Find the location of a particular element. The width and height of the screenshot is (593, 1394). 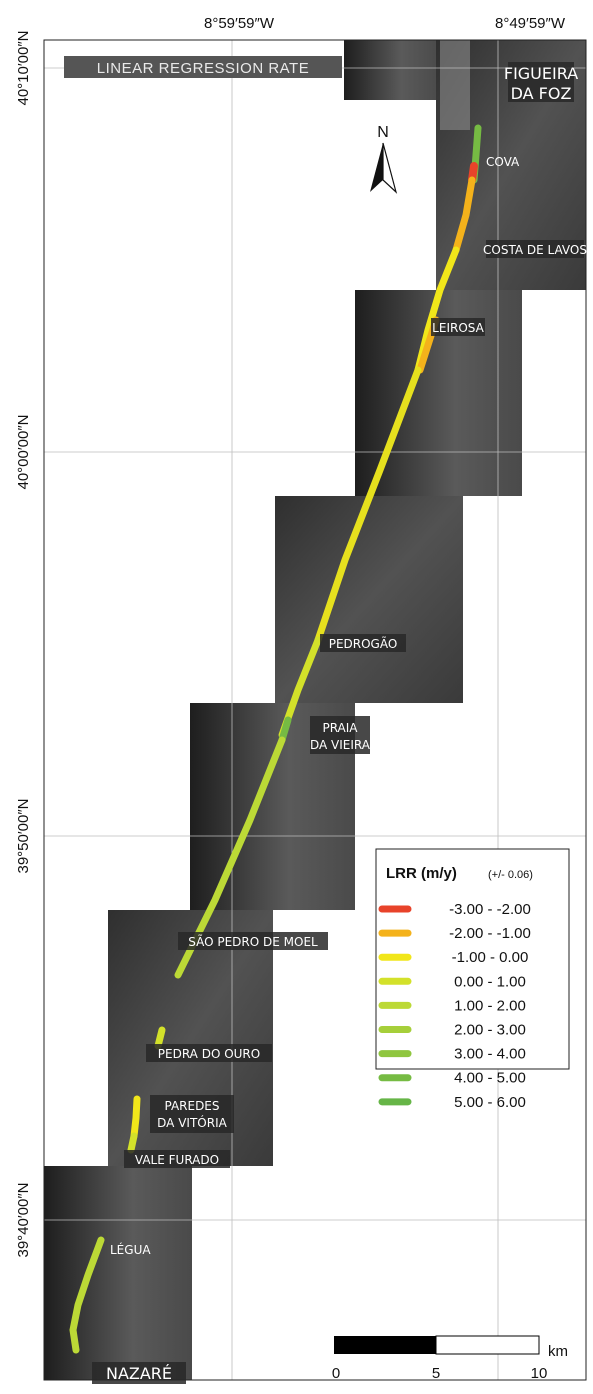

place-label: NAZARÉ is located at coordinates (139, 1373).